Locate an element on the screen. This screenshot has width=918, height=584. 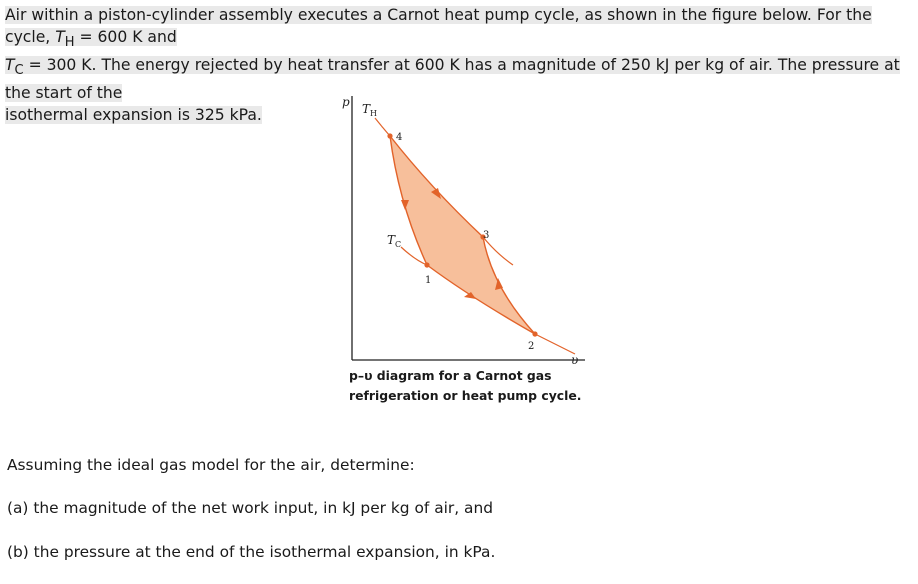
th-label: TH is located at coordinates (369, 110).